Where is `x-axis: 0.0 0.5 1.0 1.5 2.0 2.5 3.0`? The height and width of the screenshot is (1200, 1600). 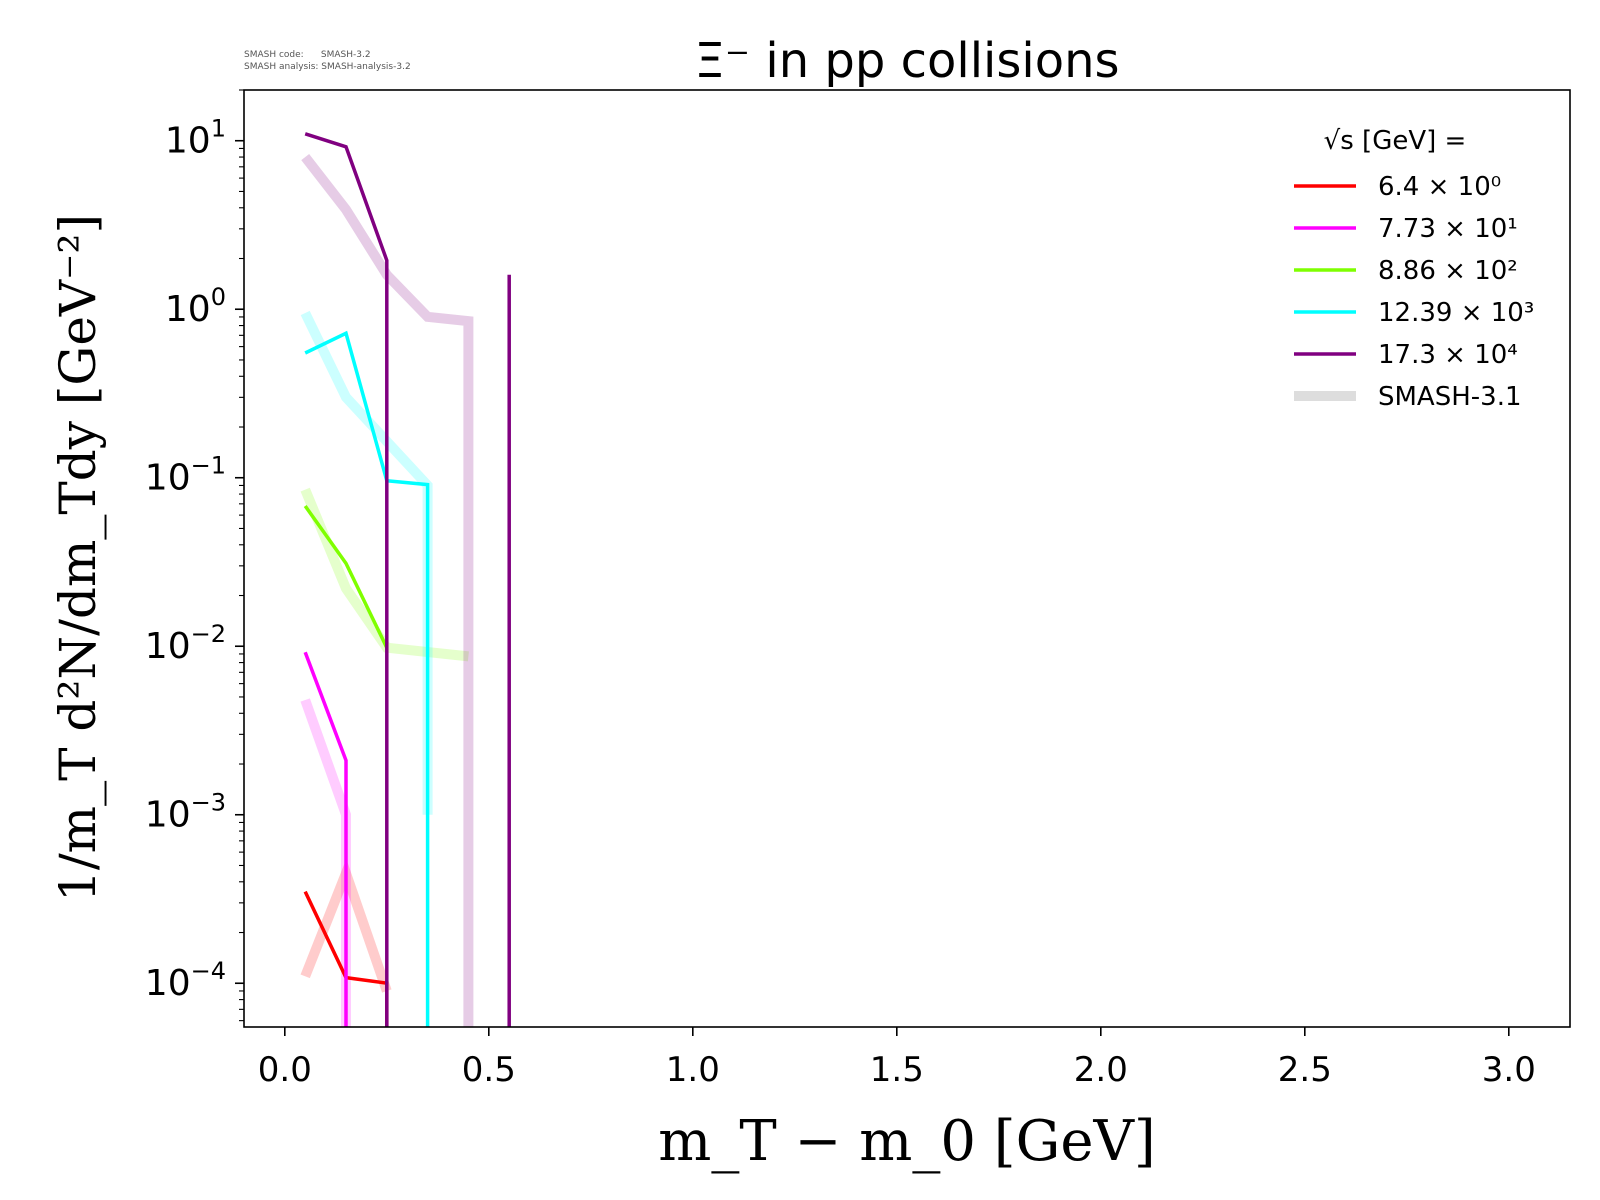
x-axis: 0.0 0.5 1.0 1.5 2.0 2.5 3.0 is located at coordinates (897, 1058).